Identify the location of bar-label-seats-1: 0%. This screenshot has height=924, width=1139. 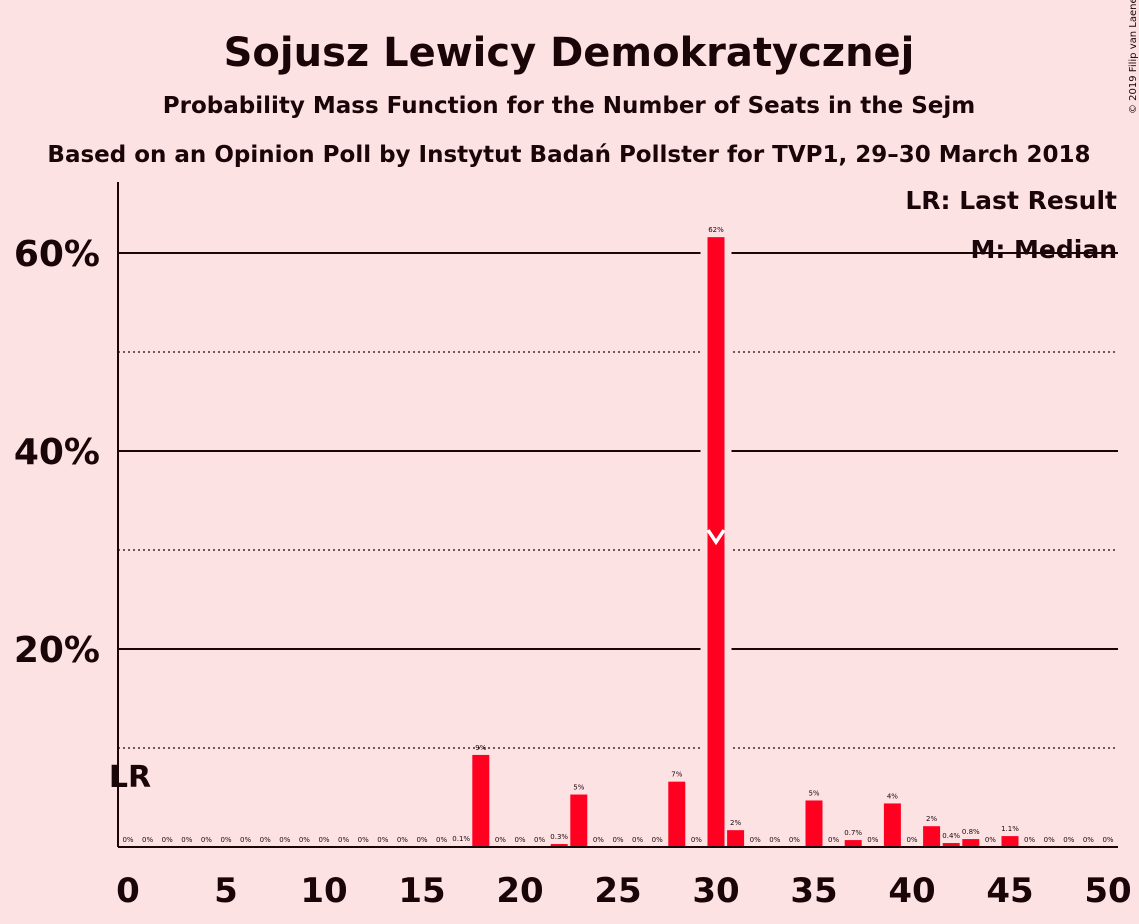
(147, 840).